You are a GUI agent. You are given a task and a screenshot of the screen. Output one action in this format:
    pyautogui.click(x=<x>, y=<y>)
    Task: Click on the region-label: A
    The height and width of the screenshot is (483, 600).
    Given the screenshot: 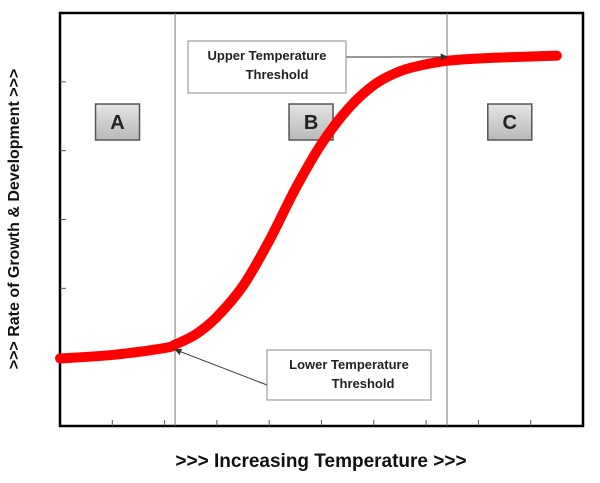 What is the action you would take?
    pyautogui.click(x=117, y=123)
    